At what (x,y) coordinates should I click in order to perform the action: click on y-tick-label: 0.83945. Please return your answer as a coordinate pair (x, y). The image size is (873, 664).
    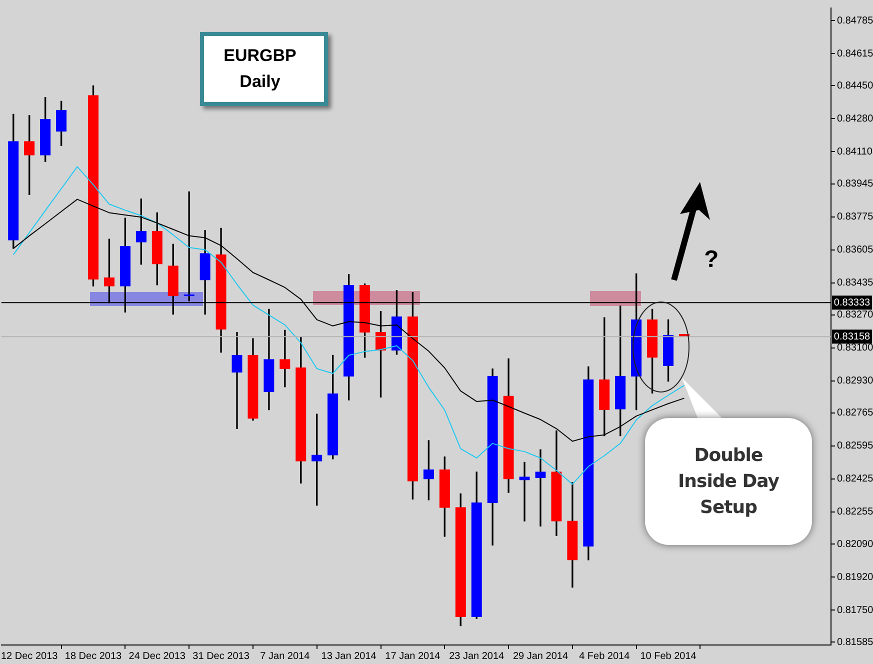
    Looking at the image, I should click on (855, 184).